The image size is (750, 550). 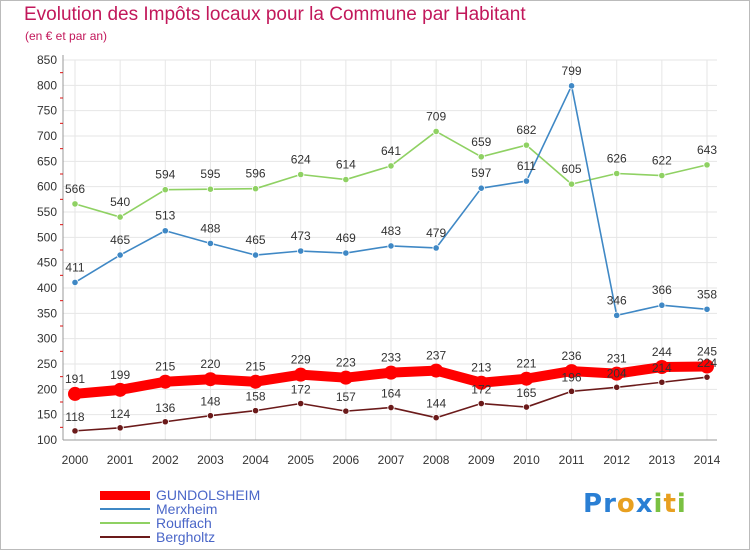 What do you see at coordinates (301, 160) in the screenshot?
I see `data-label: 624` at bounding box center [301, 160].